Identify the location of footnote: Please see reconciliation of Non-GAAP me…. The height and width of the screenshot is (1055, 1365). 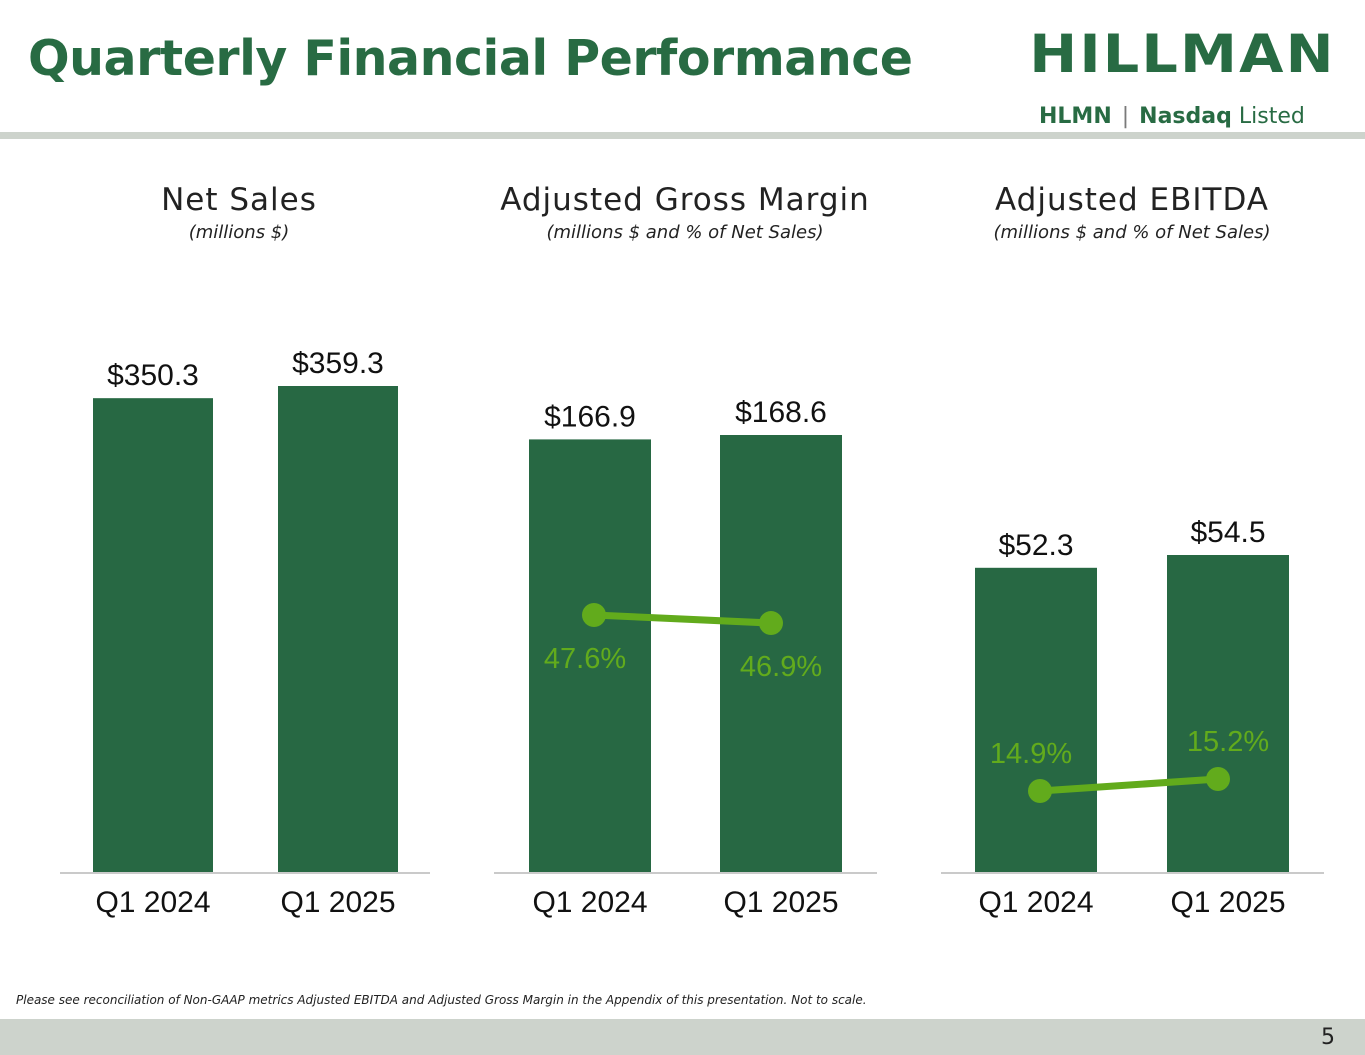
(441, 1000).